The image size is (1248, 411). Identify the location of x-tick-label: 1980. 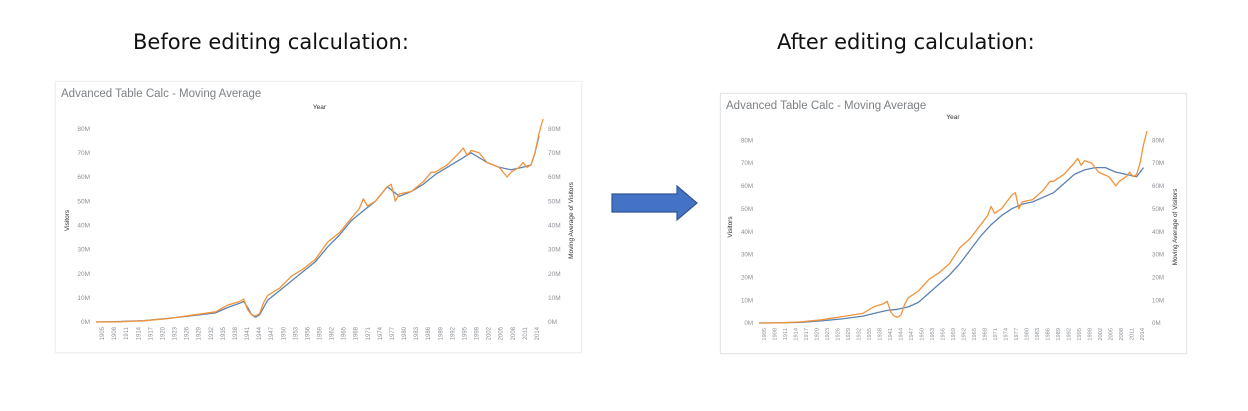
(405, 333).